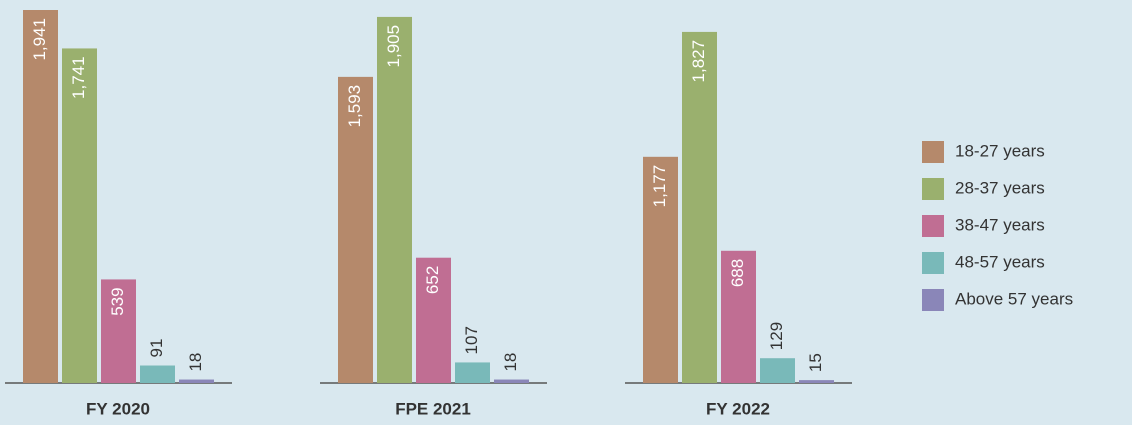 This screenshot has width=1132, height=425. Describe the element at coordinates (1000, 224) in the screenshot. I see `legend-label: 38-47 years` at that location.